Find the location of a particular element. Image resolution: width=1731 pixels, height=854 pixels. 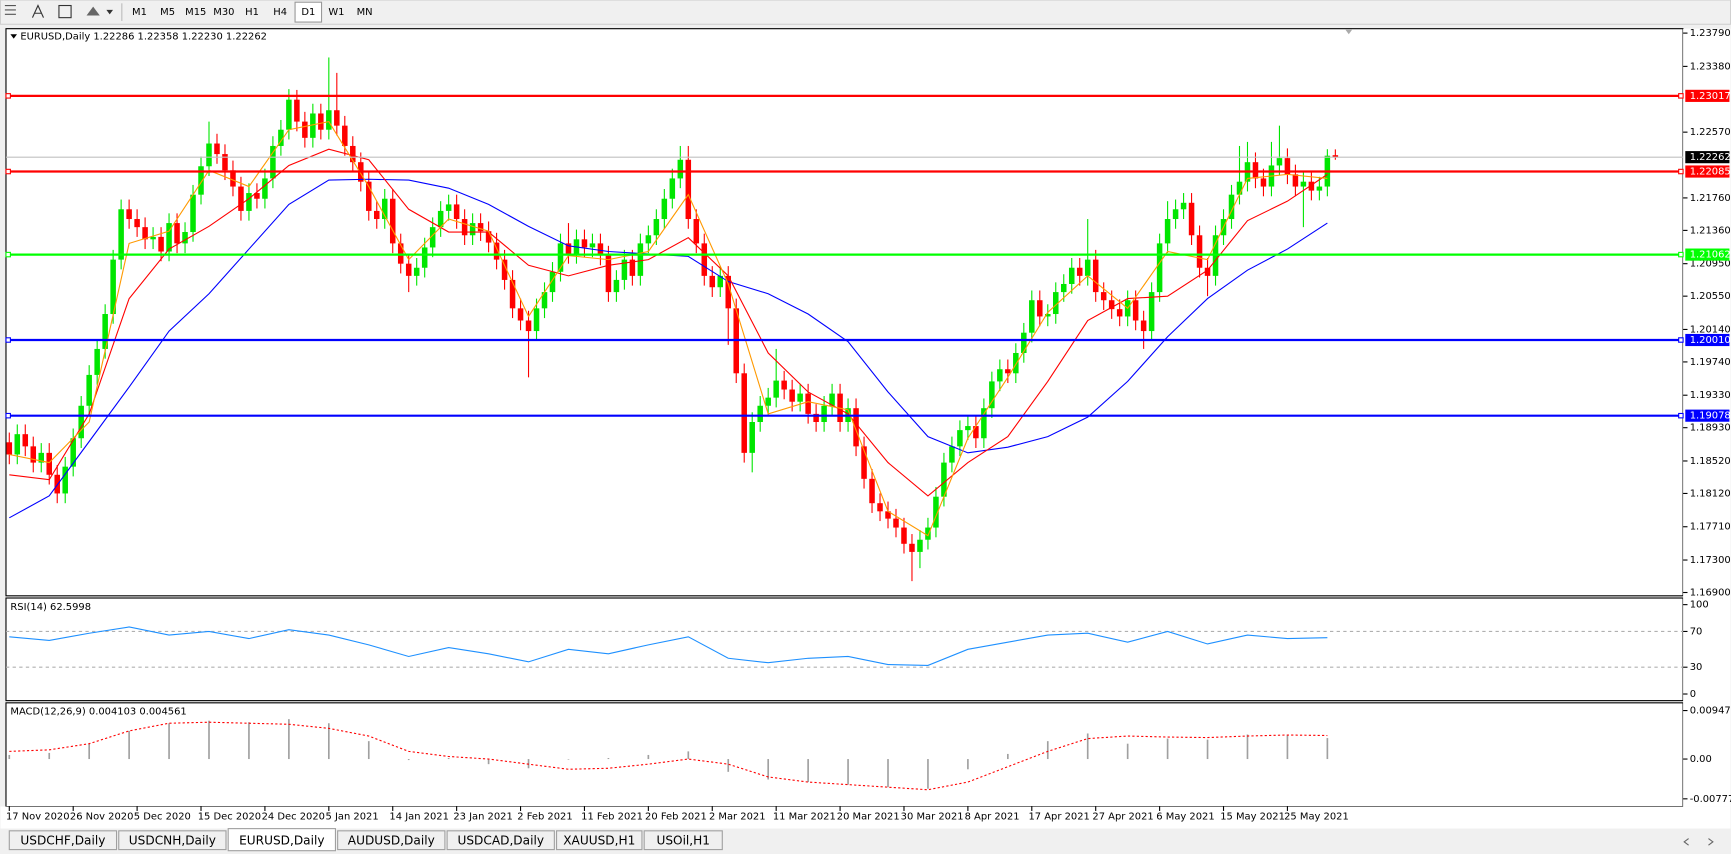

icon-dropdown is located at coordinates (110, 12).